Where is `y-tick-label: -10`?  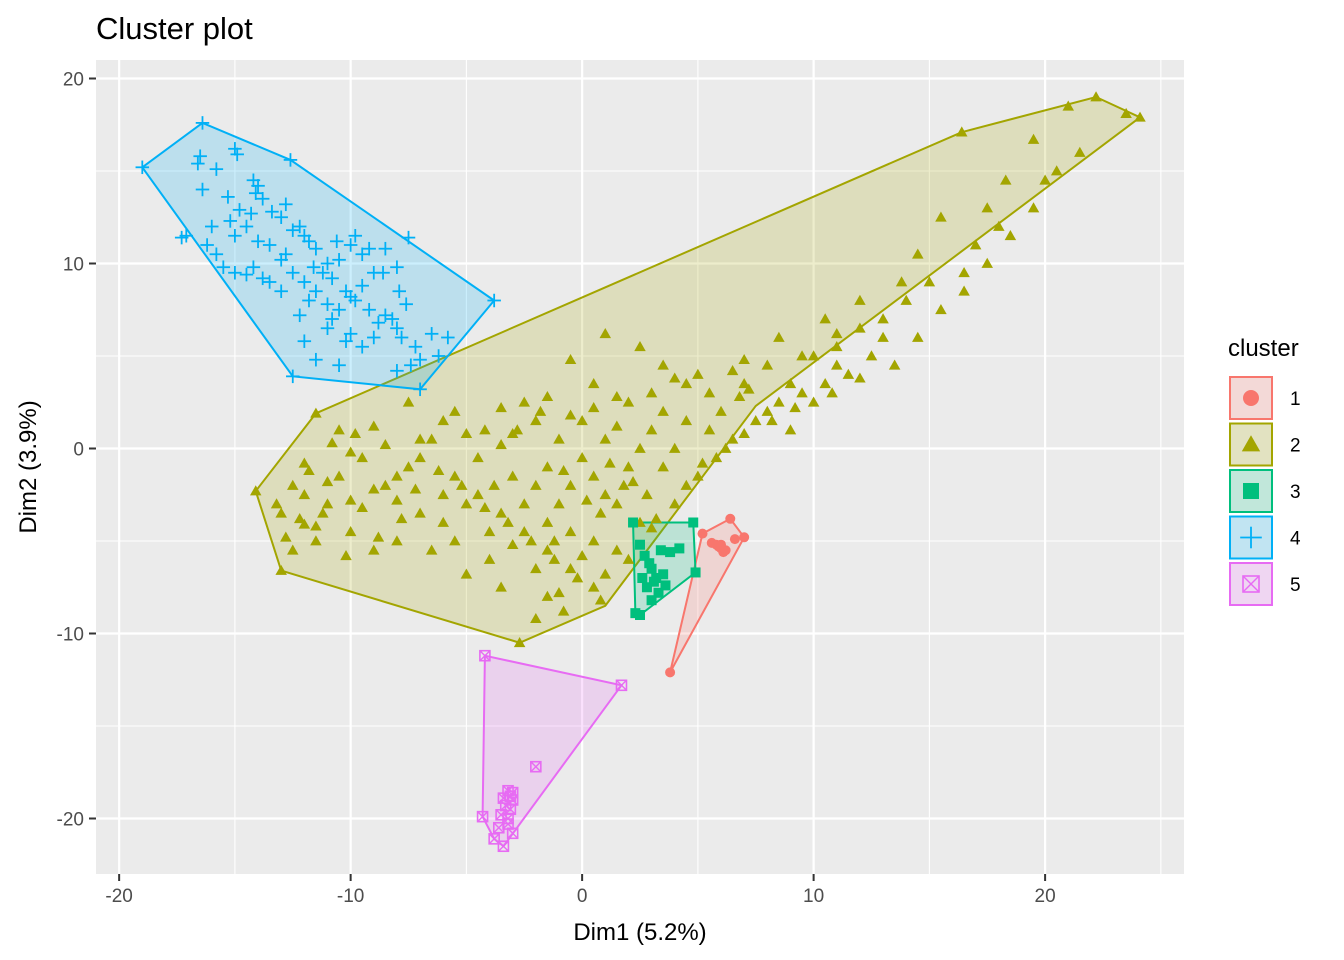
y-tick-label: -10 is located at coordinates (70, 635).